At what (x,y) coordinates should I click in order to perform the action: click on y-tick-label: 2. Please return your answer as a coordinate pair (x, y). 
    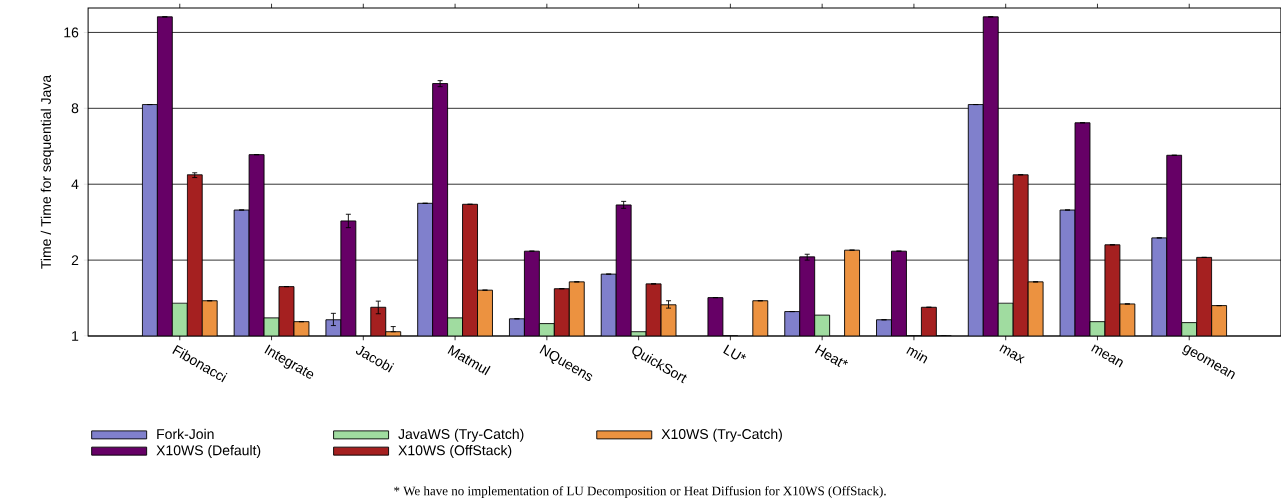
    Looking at the image, I should click on (75, 260).